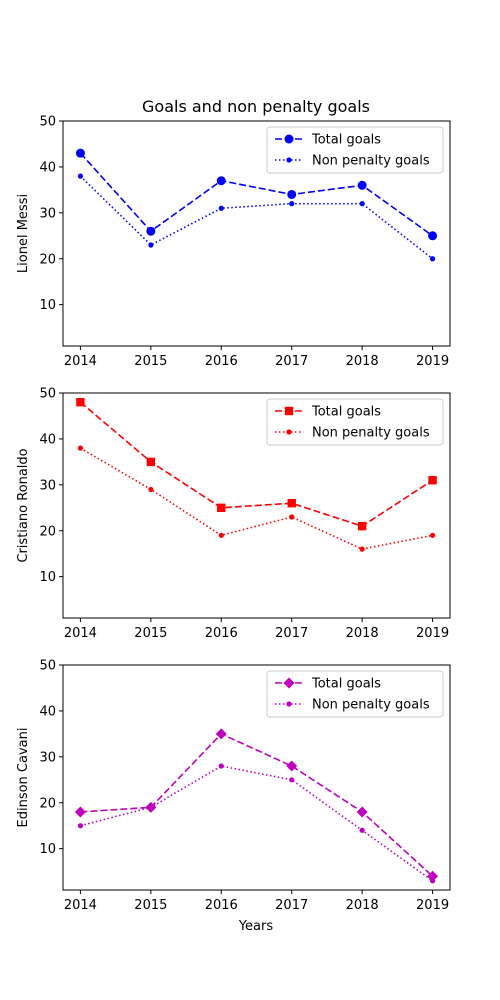  What do you see at coordinates (23, 778) in the screenshot?
I see `y-axis-label: Edinson Cavani` at bounding box center [23, 778].